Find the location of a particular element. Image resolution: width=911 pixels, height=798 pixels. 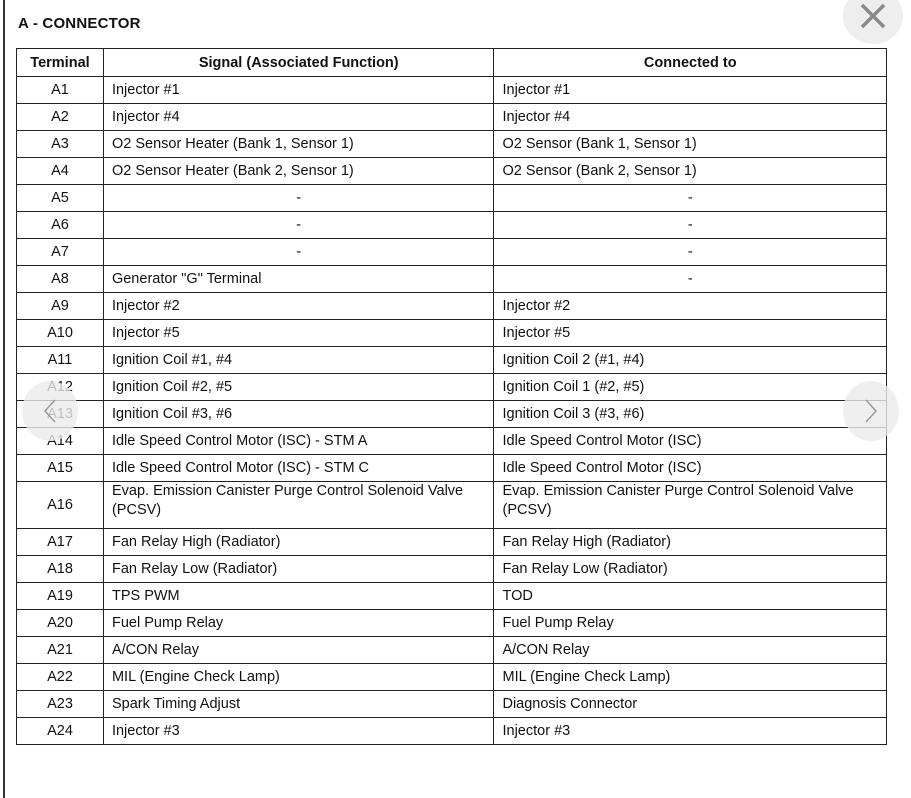

terminal-cell: A18 is located at coordinates (60, 569).